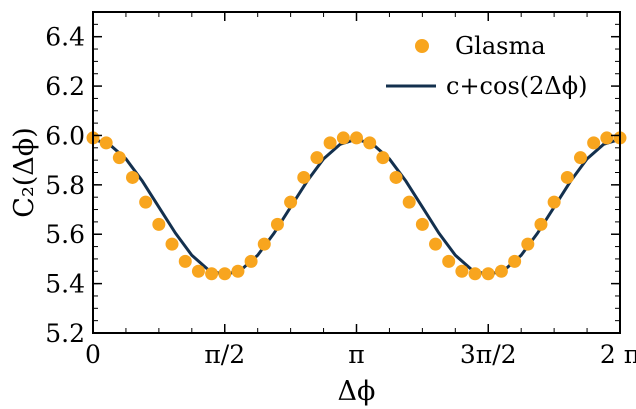 Image resolution: width=636 pixels, height=409 pixels. I want to click on legend: Glasma c+cos(2Δϕ), so click(486, 66).